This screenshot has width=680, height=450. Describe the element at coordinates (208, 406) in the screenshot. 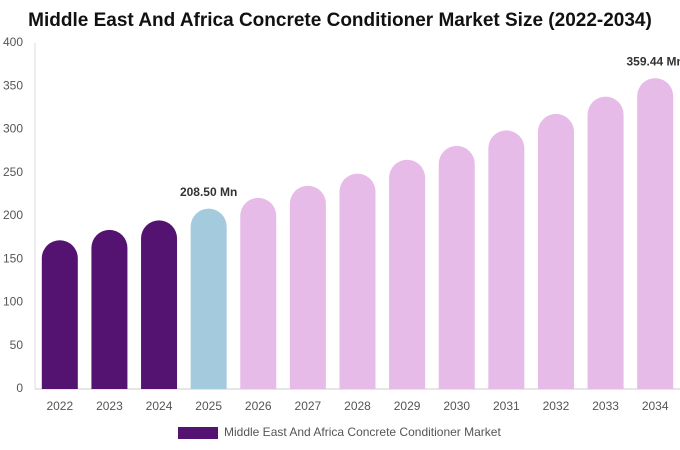

I see `x-tick-label: 2025` at that location.